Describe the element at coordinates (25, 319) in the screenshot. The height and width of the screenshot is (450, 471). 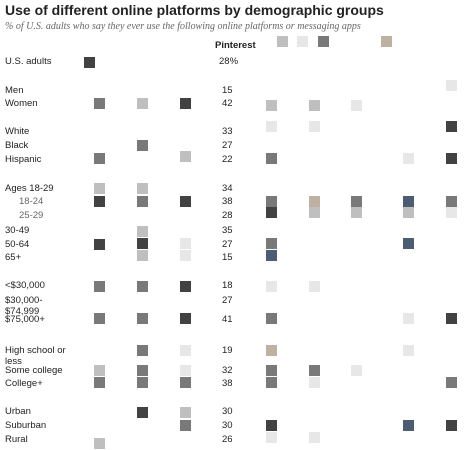
I see `row-label: $75,000+` at that location.